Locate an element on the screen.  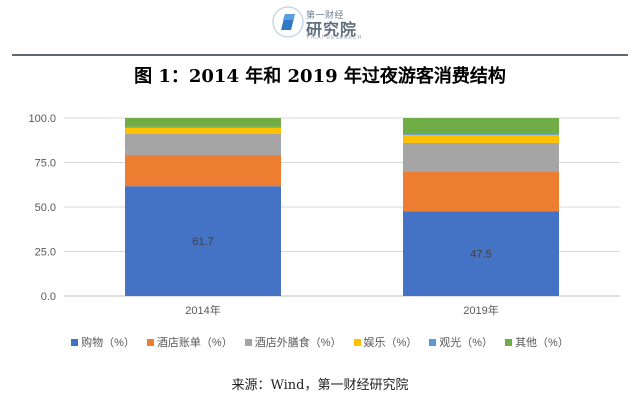
legend-label: 购物（%） is located at coordinates (108, 343).